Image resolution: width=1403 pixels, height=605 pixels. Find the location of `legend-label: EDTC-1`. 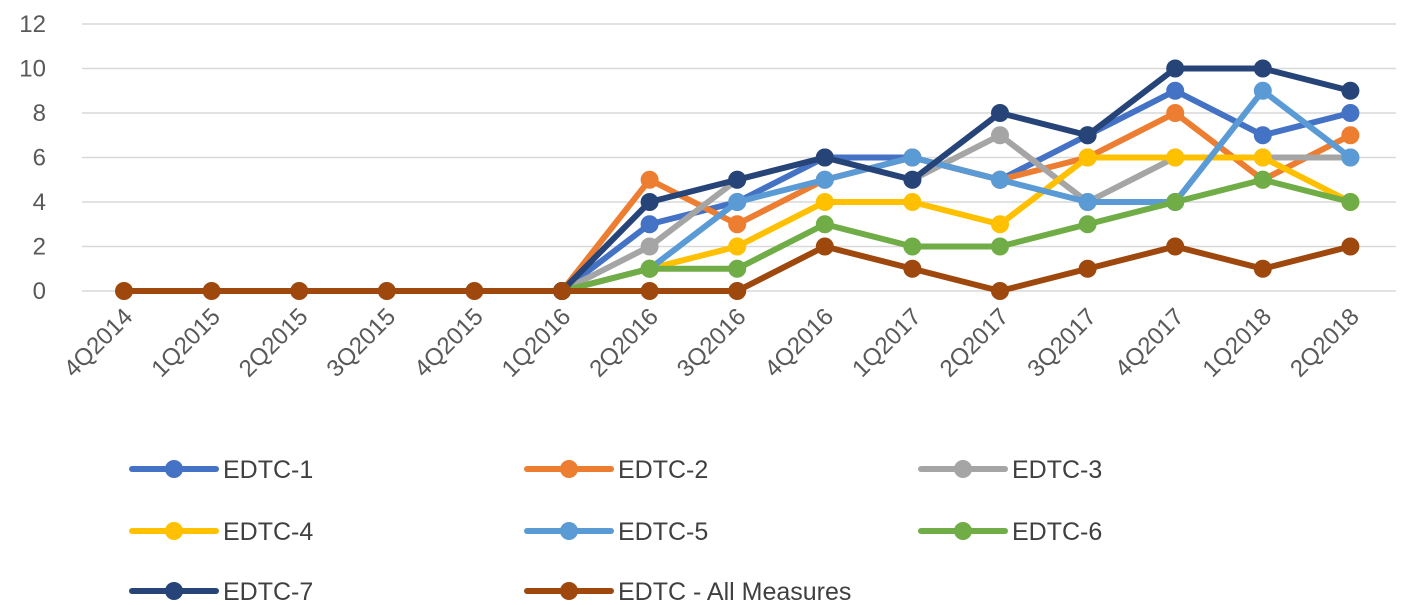

legend-label: EDTC-1 is located at coordinates (268, 470).